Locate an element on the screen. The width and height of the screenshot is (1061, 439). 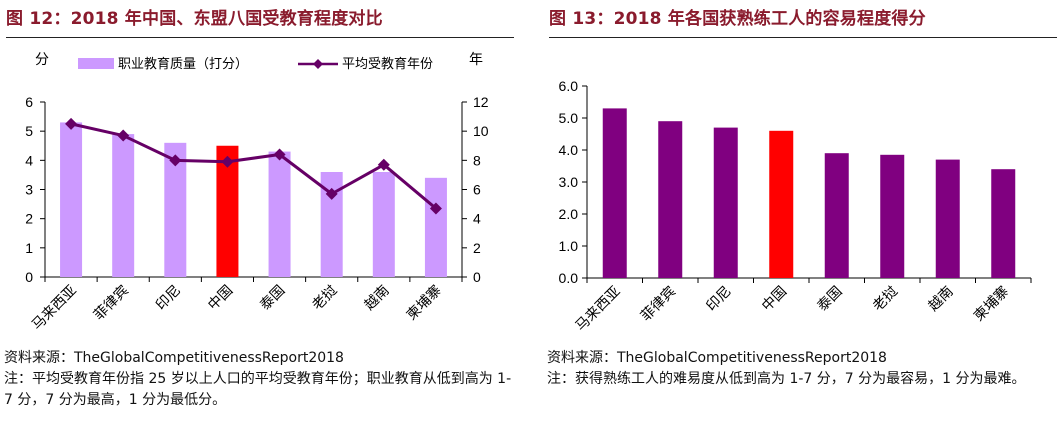
legend-line-marker is located at coordinates (318, 64).